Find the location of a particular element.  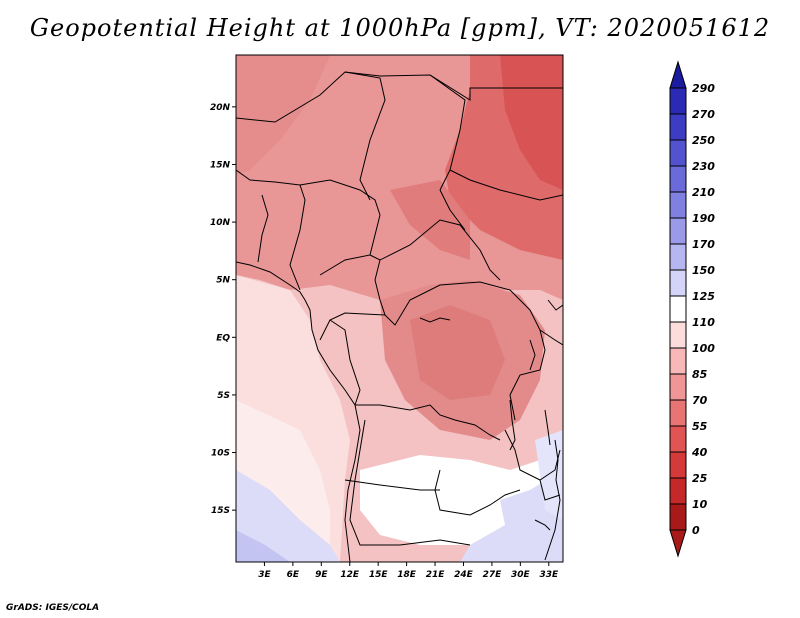

colorbar-label: 170 is located at coordinates (703, 244).